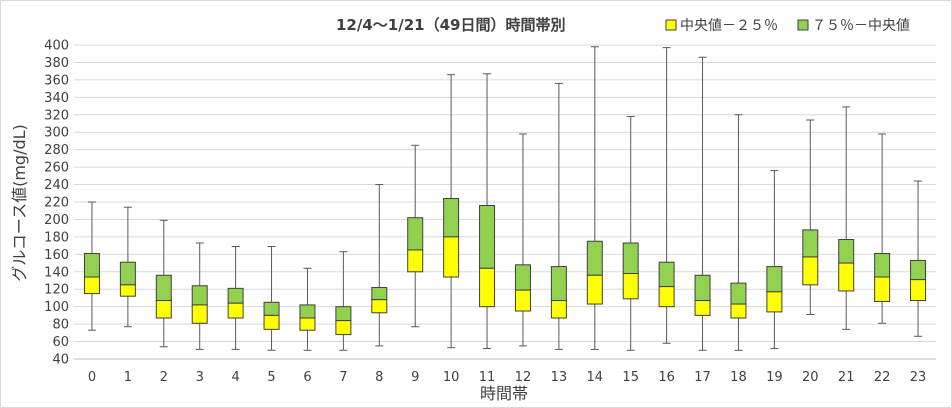  I want to click on x-tick-label: 19, so click(774, 377).